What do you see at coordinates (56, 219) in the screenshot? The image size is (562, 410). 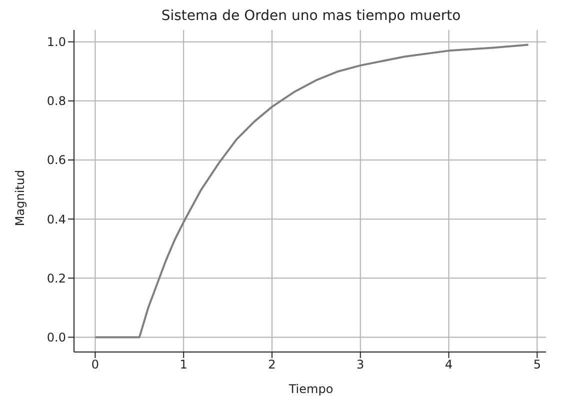 I see `y-tick-label: 0.4` at bounding box center [56, 219].